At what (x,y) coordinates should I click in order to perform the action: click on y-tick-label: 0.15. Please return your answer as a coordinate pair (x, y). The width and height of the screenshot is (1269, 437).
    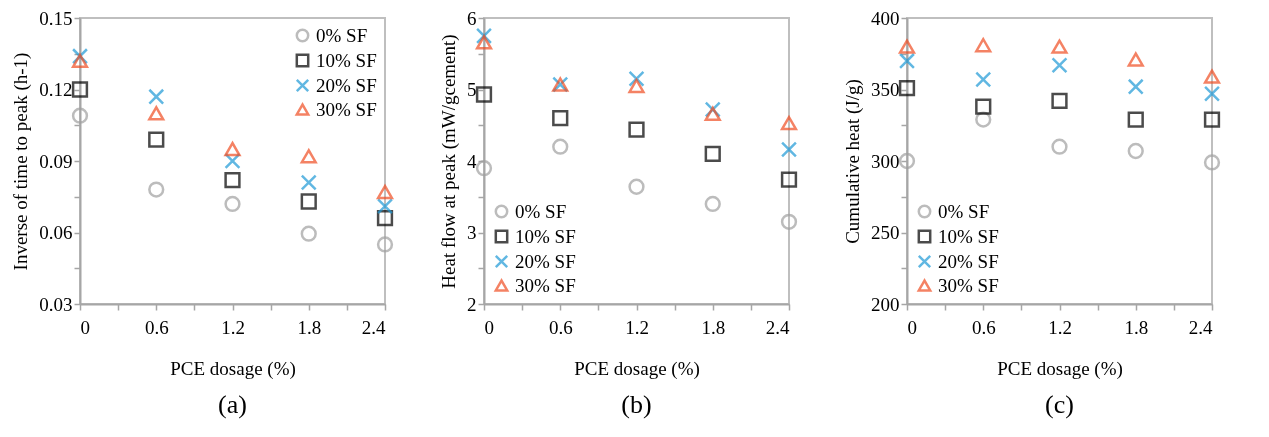
    Looking at the image, I should click on (56, 18).